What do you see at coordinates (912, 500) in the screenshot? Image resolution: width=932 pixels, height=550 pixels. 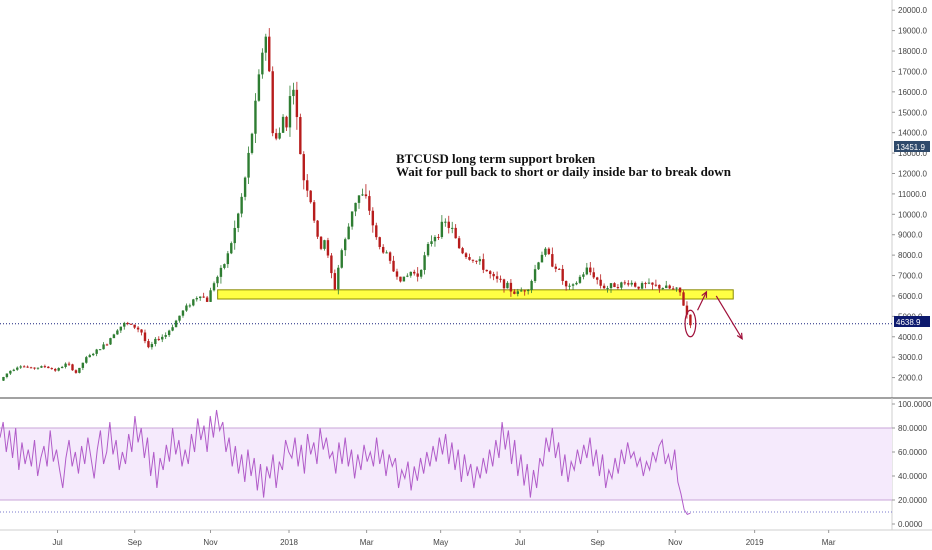 I see `rsi-tick-label: 20.0000` at bounding box center [912, 500].